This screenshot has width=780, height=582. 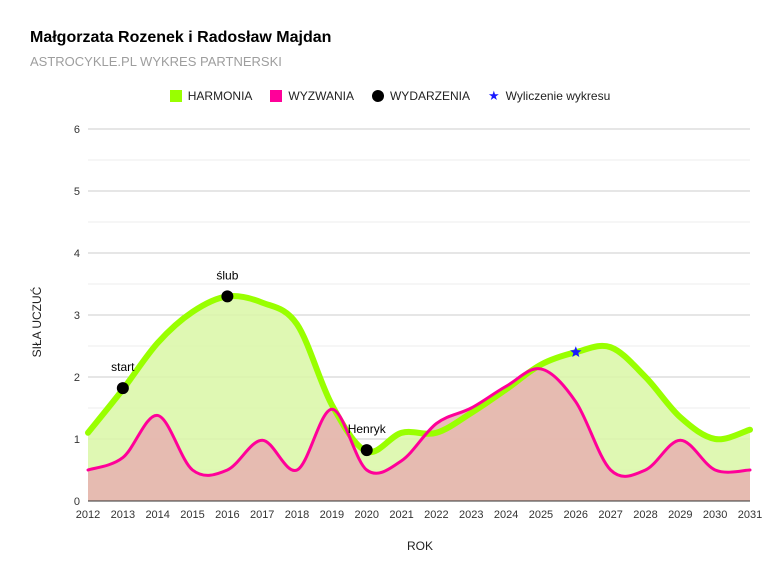 I want to click on event-label: start, so click(x=123, y=367).